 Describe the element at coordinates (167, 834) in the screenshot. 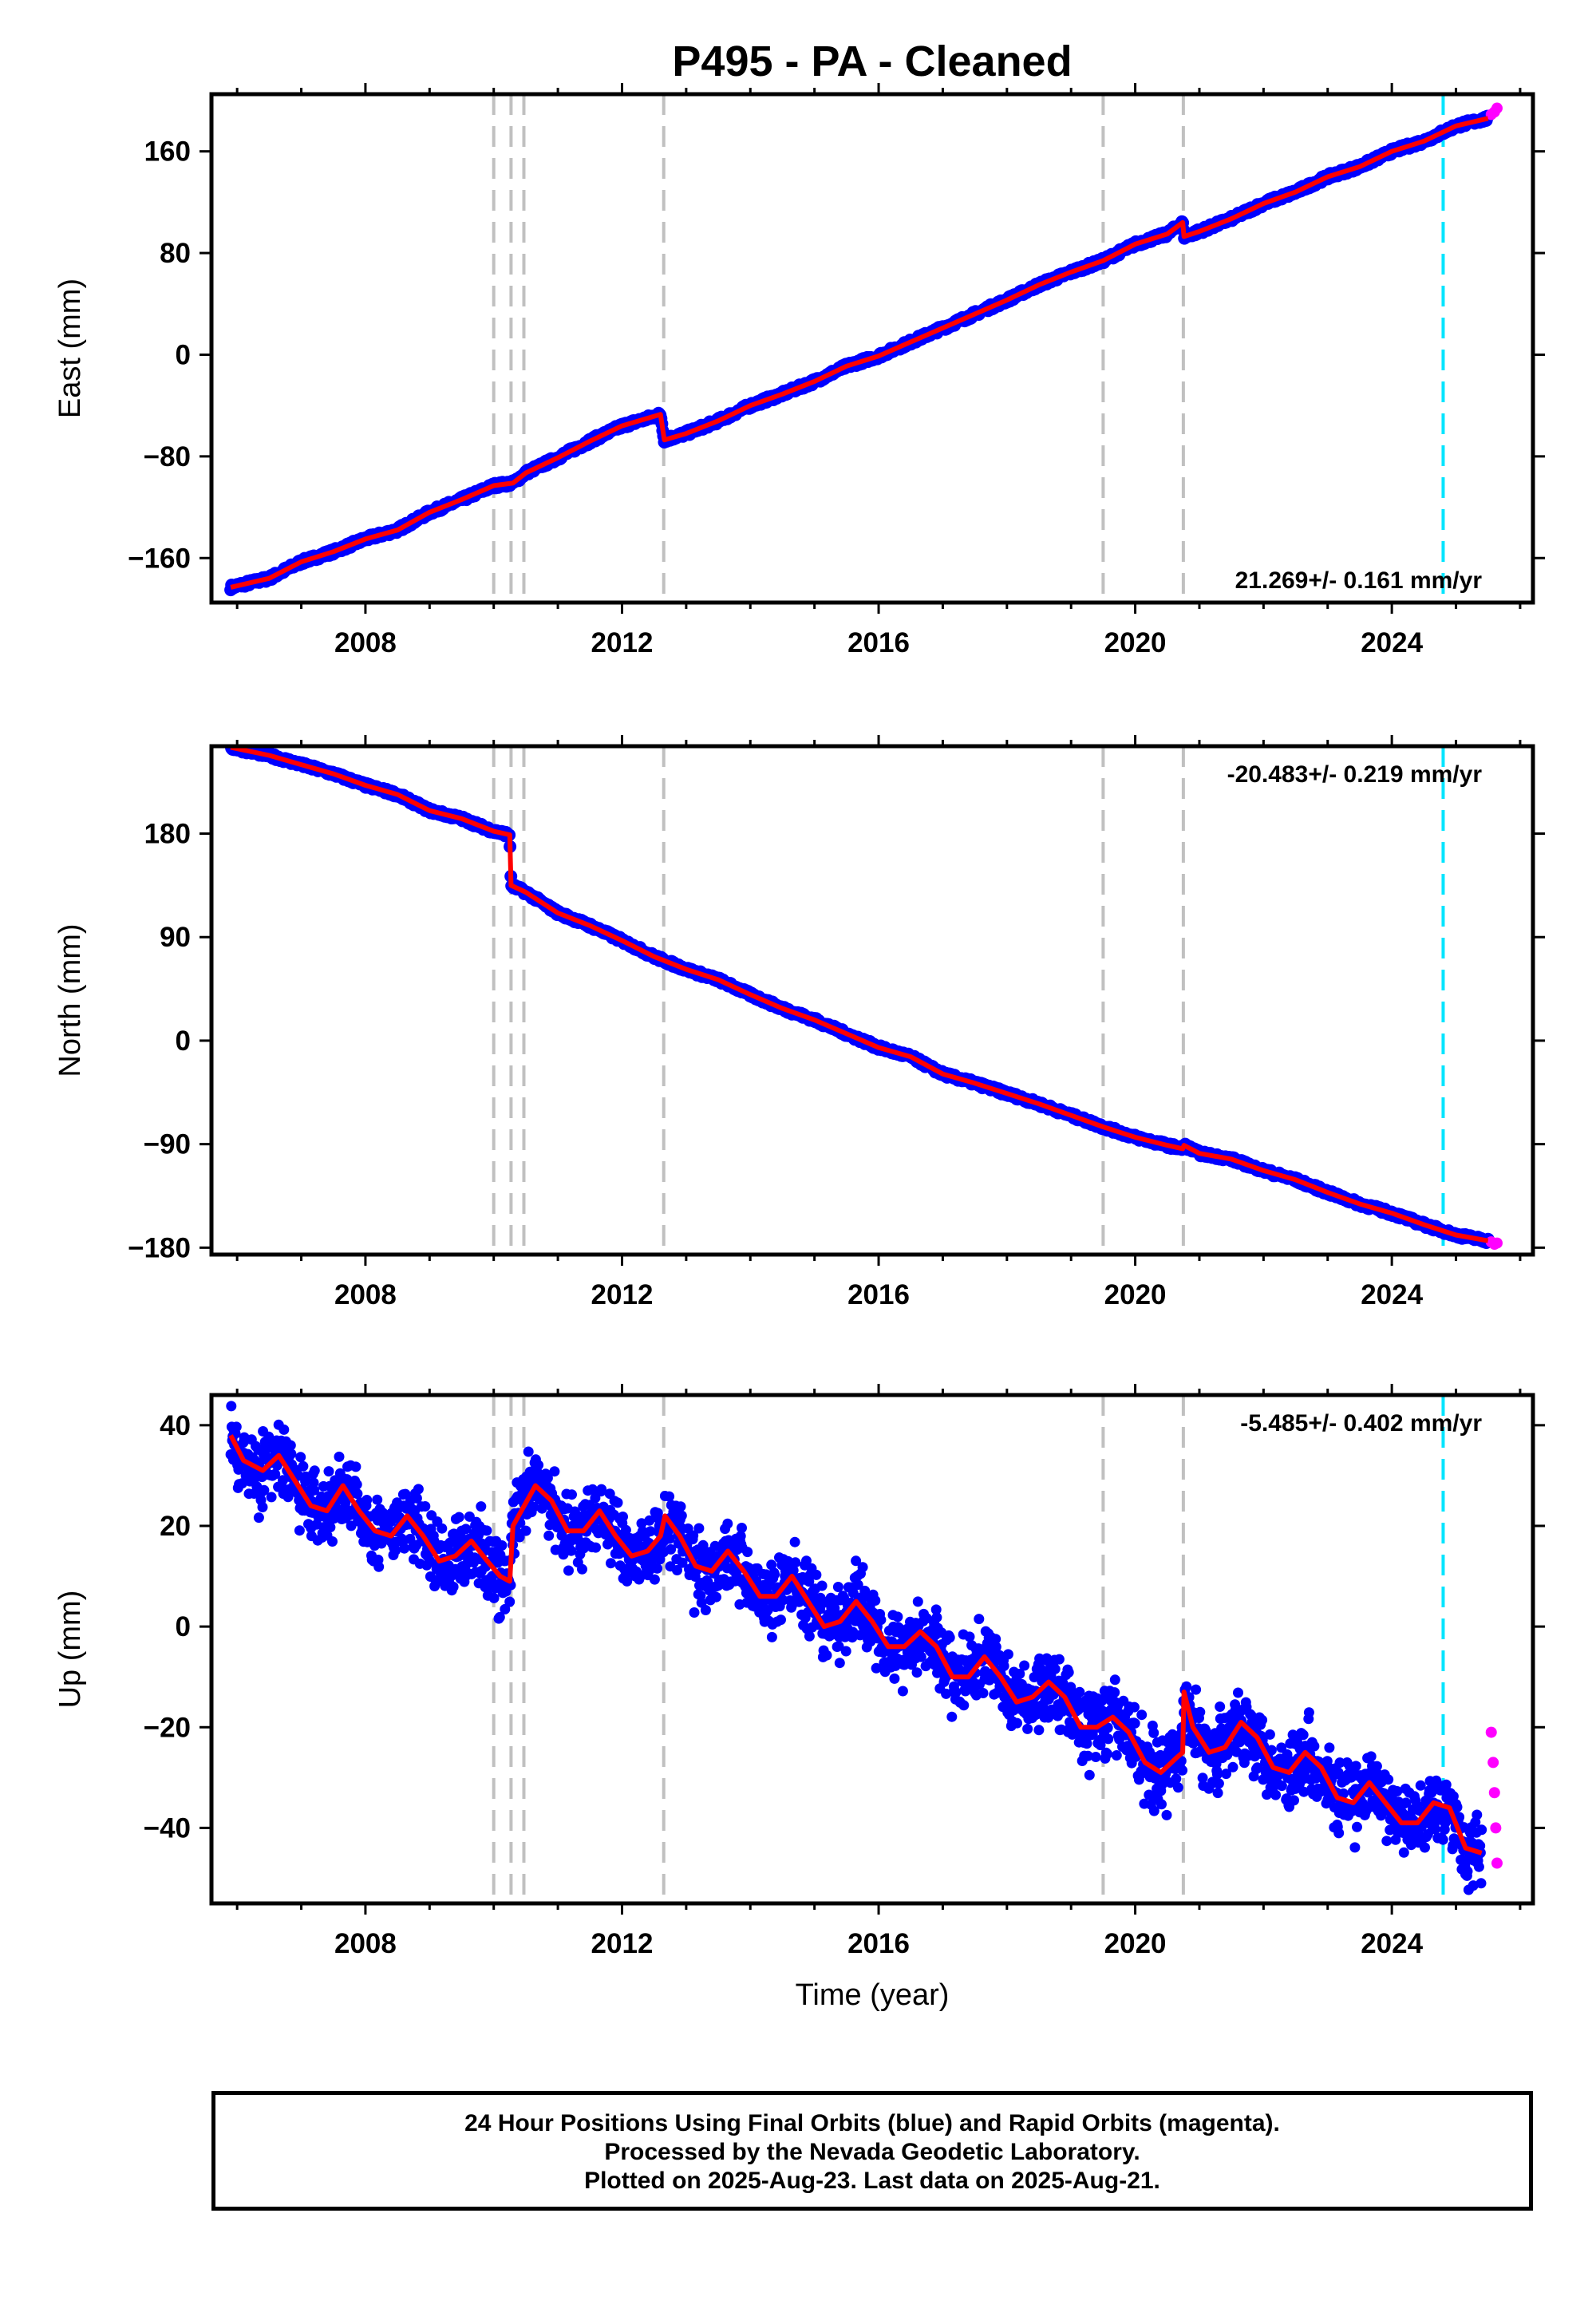

I see `y-tick-label: 180` at that location.